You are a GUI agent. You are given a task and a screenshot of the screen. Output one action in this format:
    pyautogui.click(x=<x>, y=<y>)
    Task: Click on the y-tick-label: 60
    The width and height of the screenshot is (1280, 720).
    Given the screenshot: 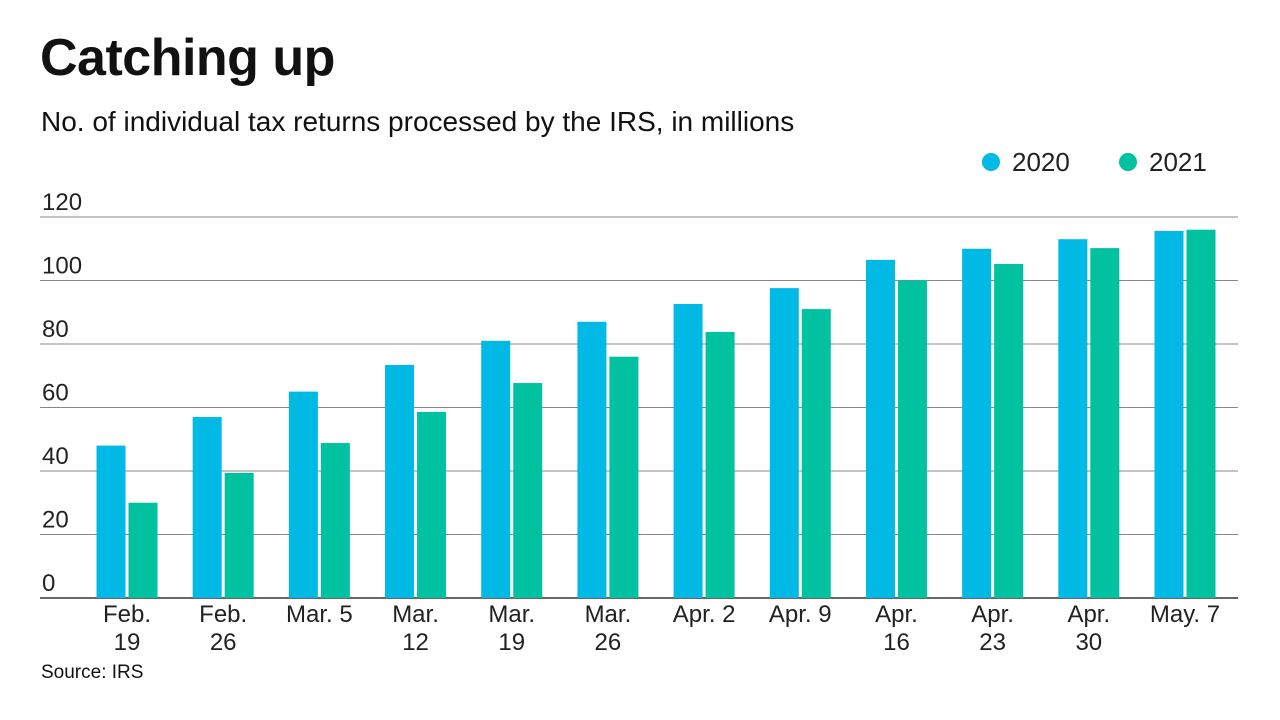 What is the action you would take?
    pyautogui.click(x=55, y=393)
    